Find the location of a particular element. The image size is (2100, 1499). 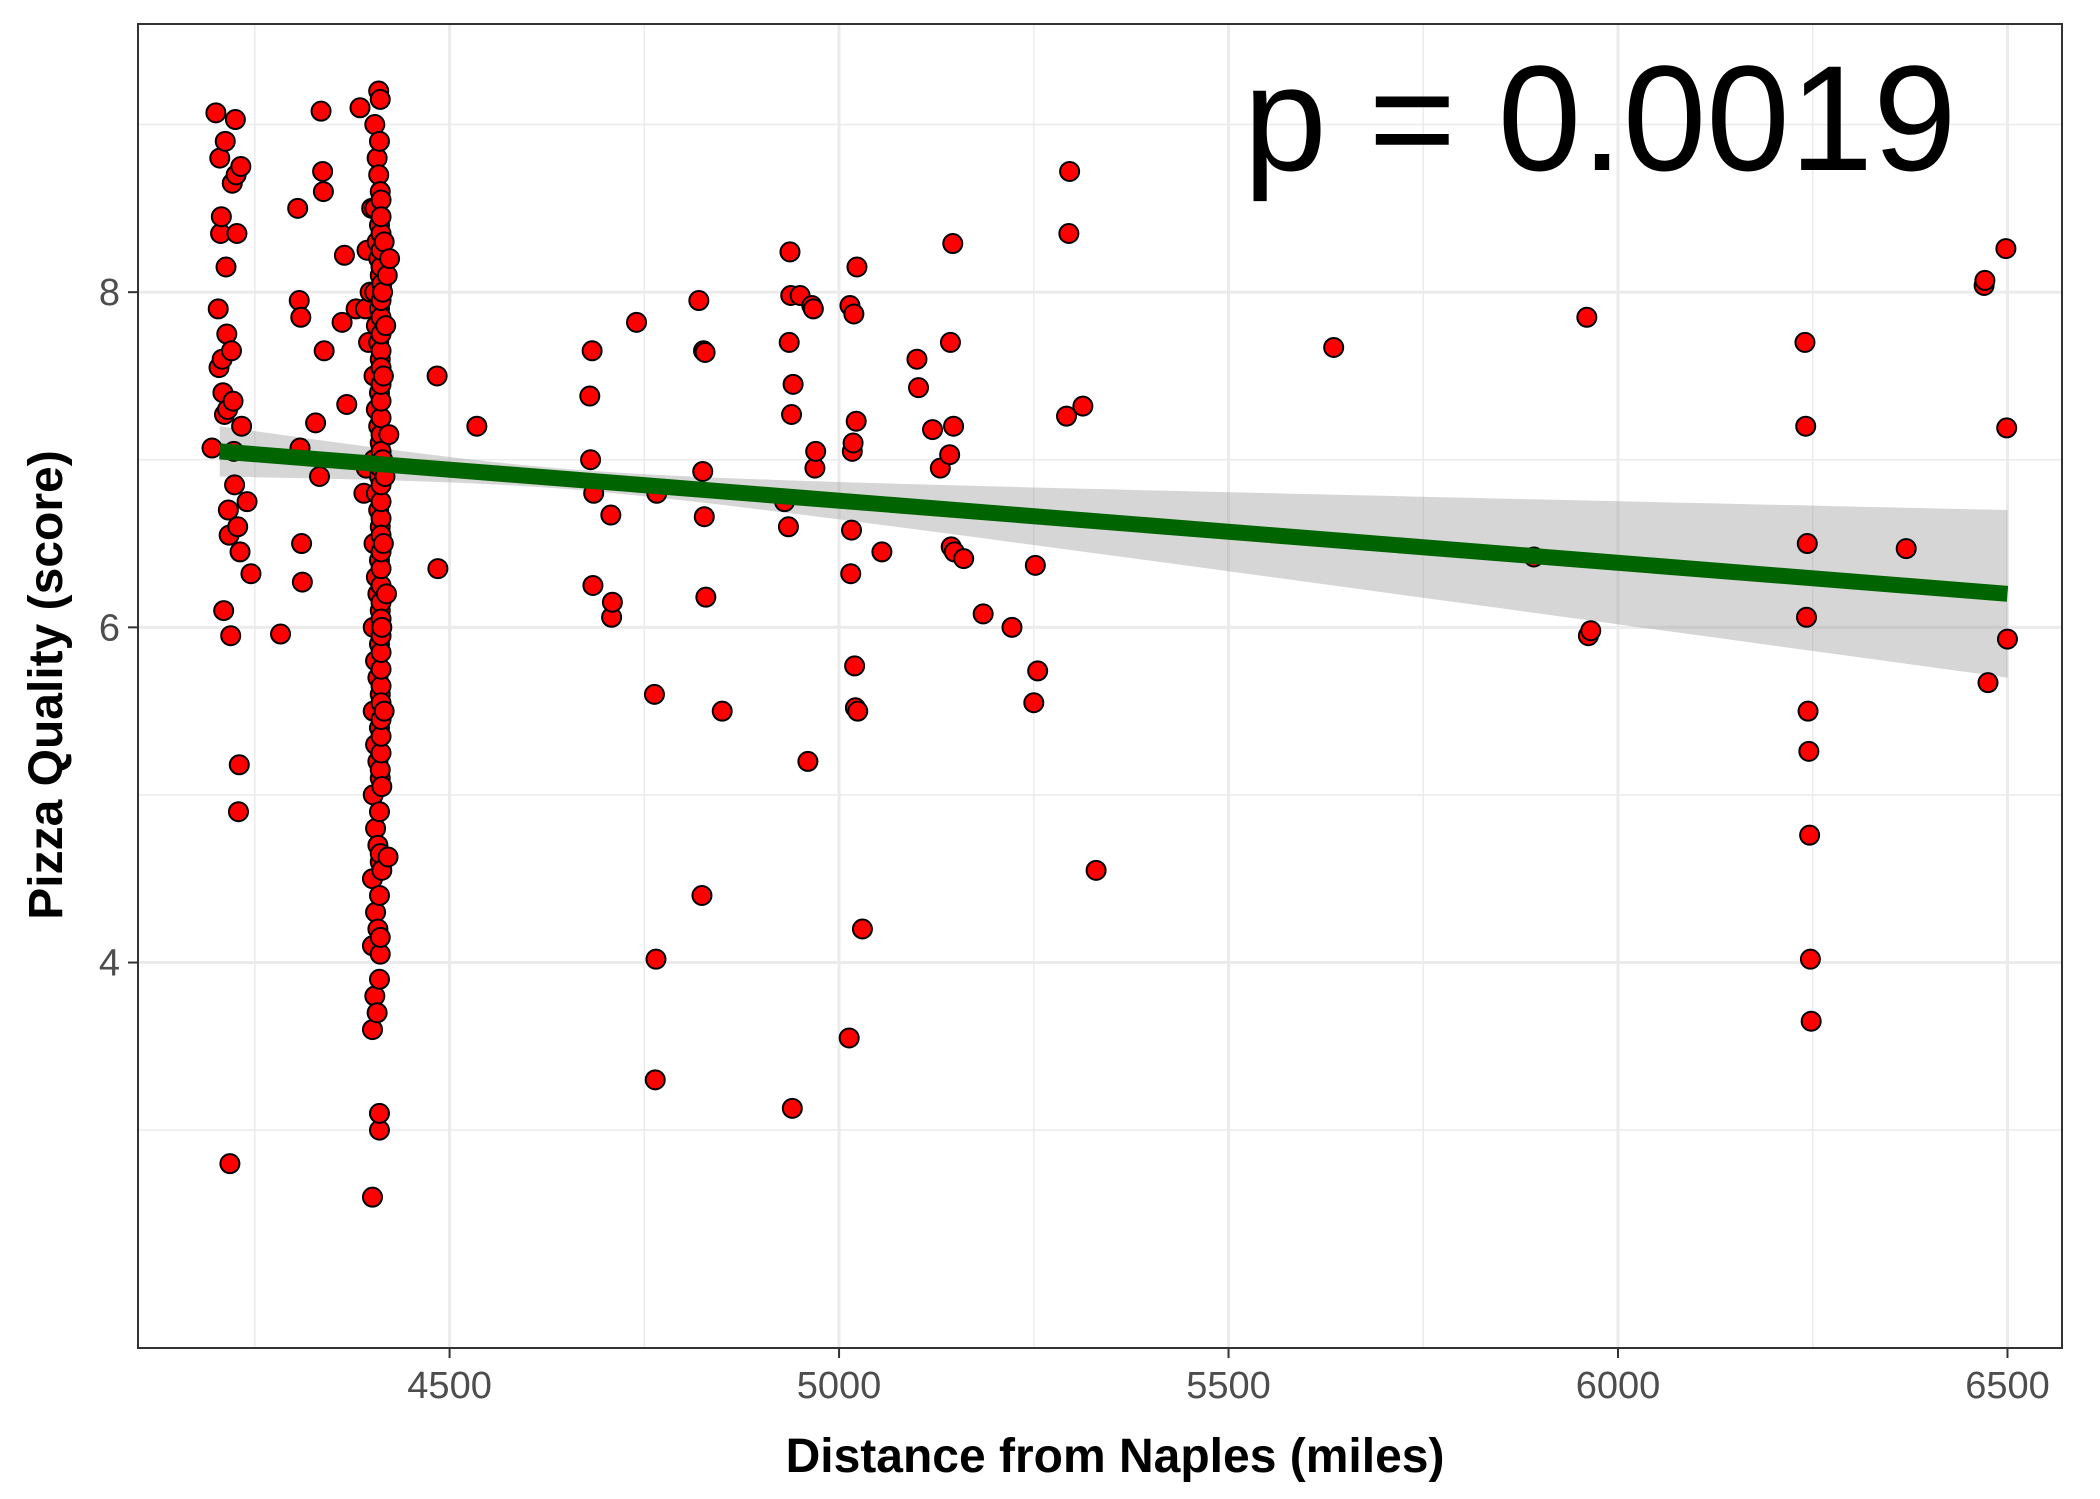

x-axis-title: Distance from Naples (miles) is located at coordinates (1115, 1456).